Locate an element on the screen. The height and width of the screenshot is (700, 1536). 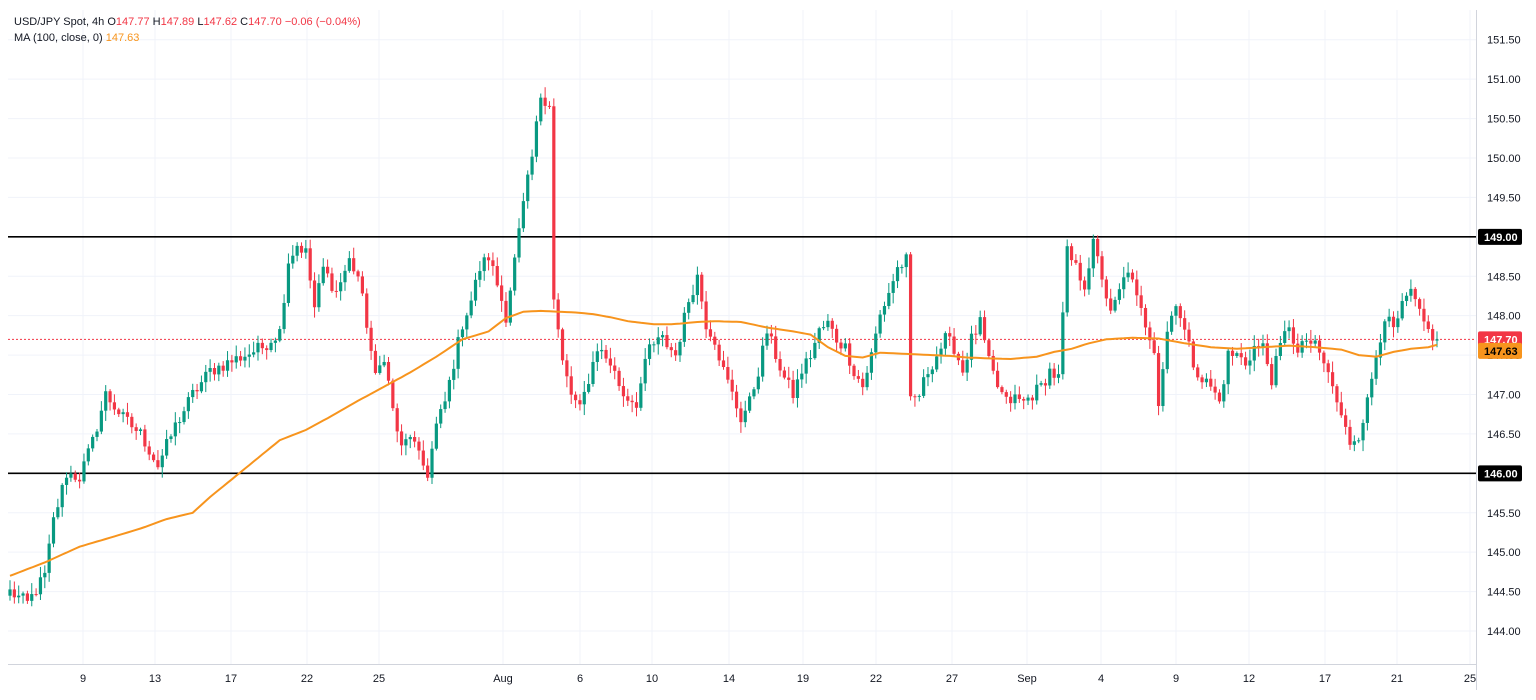
x-tick-label: 10 is located at coordinates (652, 679).